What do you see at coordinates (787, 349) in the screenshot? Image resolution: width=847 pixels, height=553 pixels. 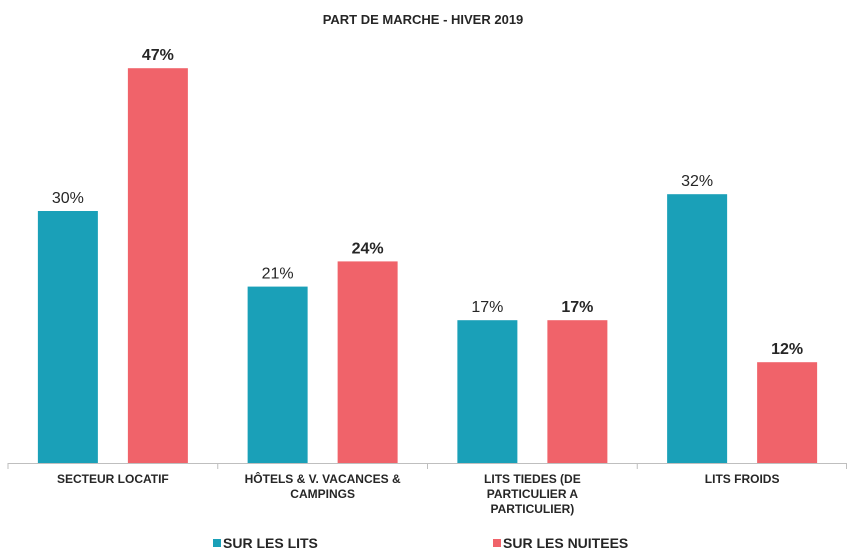 I see `value-label: 12%` at bounding box center [787, 349].